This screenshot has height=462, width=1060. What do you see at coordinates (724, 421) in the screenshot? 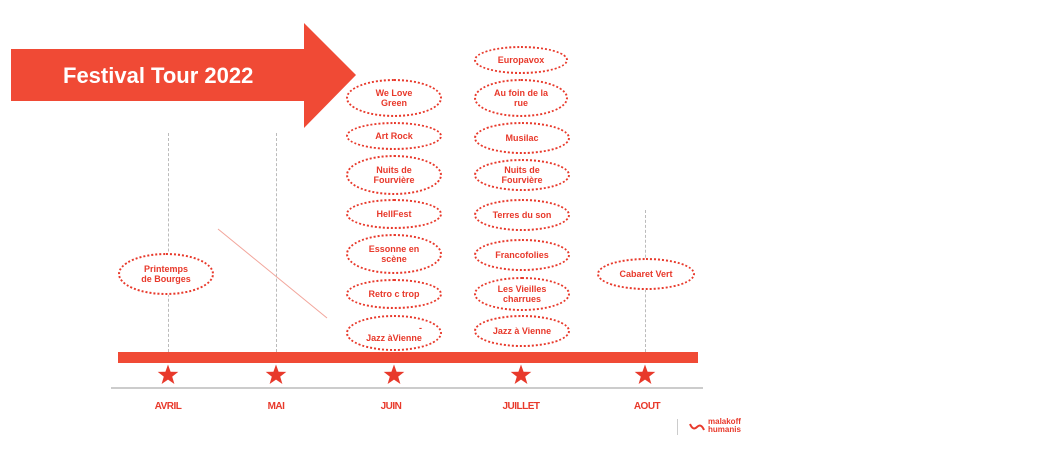
I see `logo-line-1: malakoff` at bounding box center [724, 421].